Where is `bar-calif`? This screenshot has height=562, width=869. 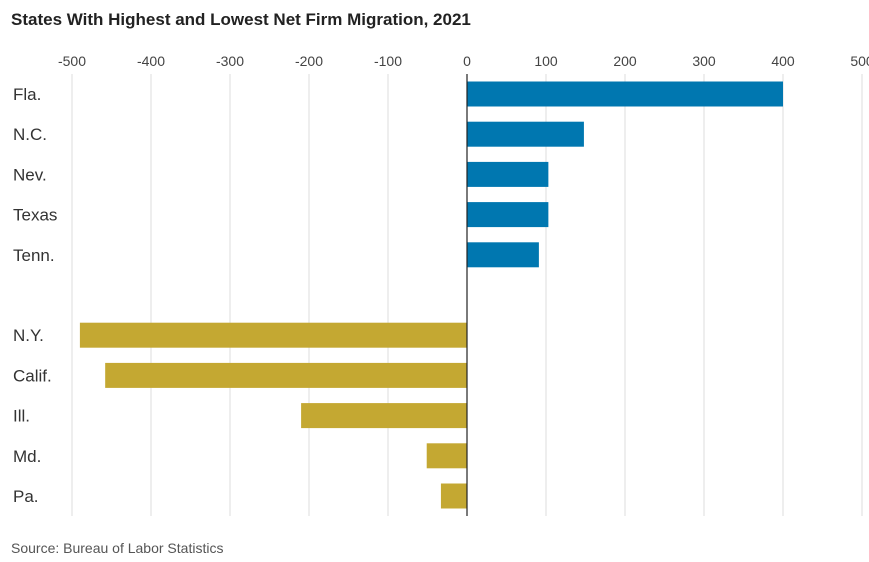
bar-calif is located at coordinates (286, 375).